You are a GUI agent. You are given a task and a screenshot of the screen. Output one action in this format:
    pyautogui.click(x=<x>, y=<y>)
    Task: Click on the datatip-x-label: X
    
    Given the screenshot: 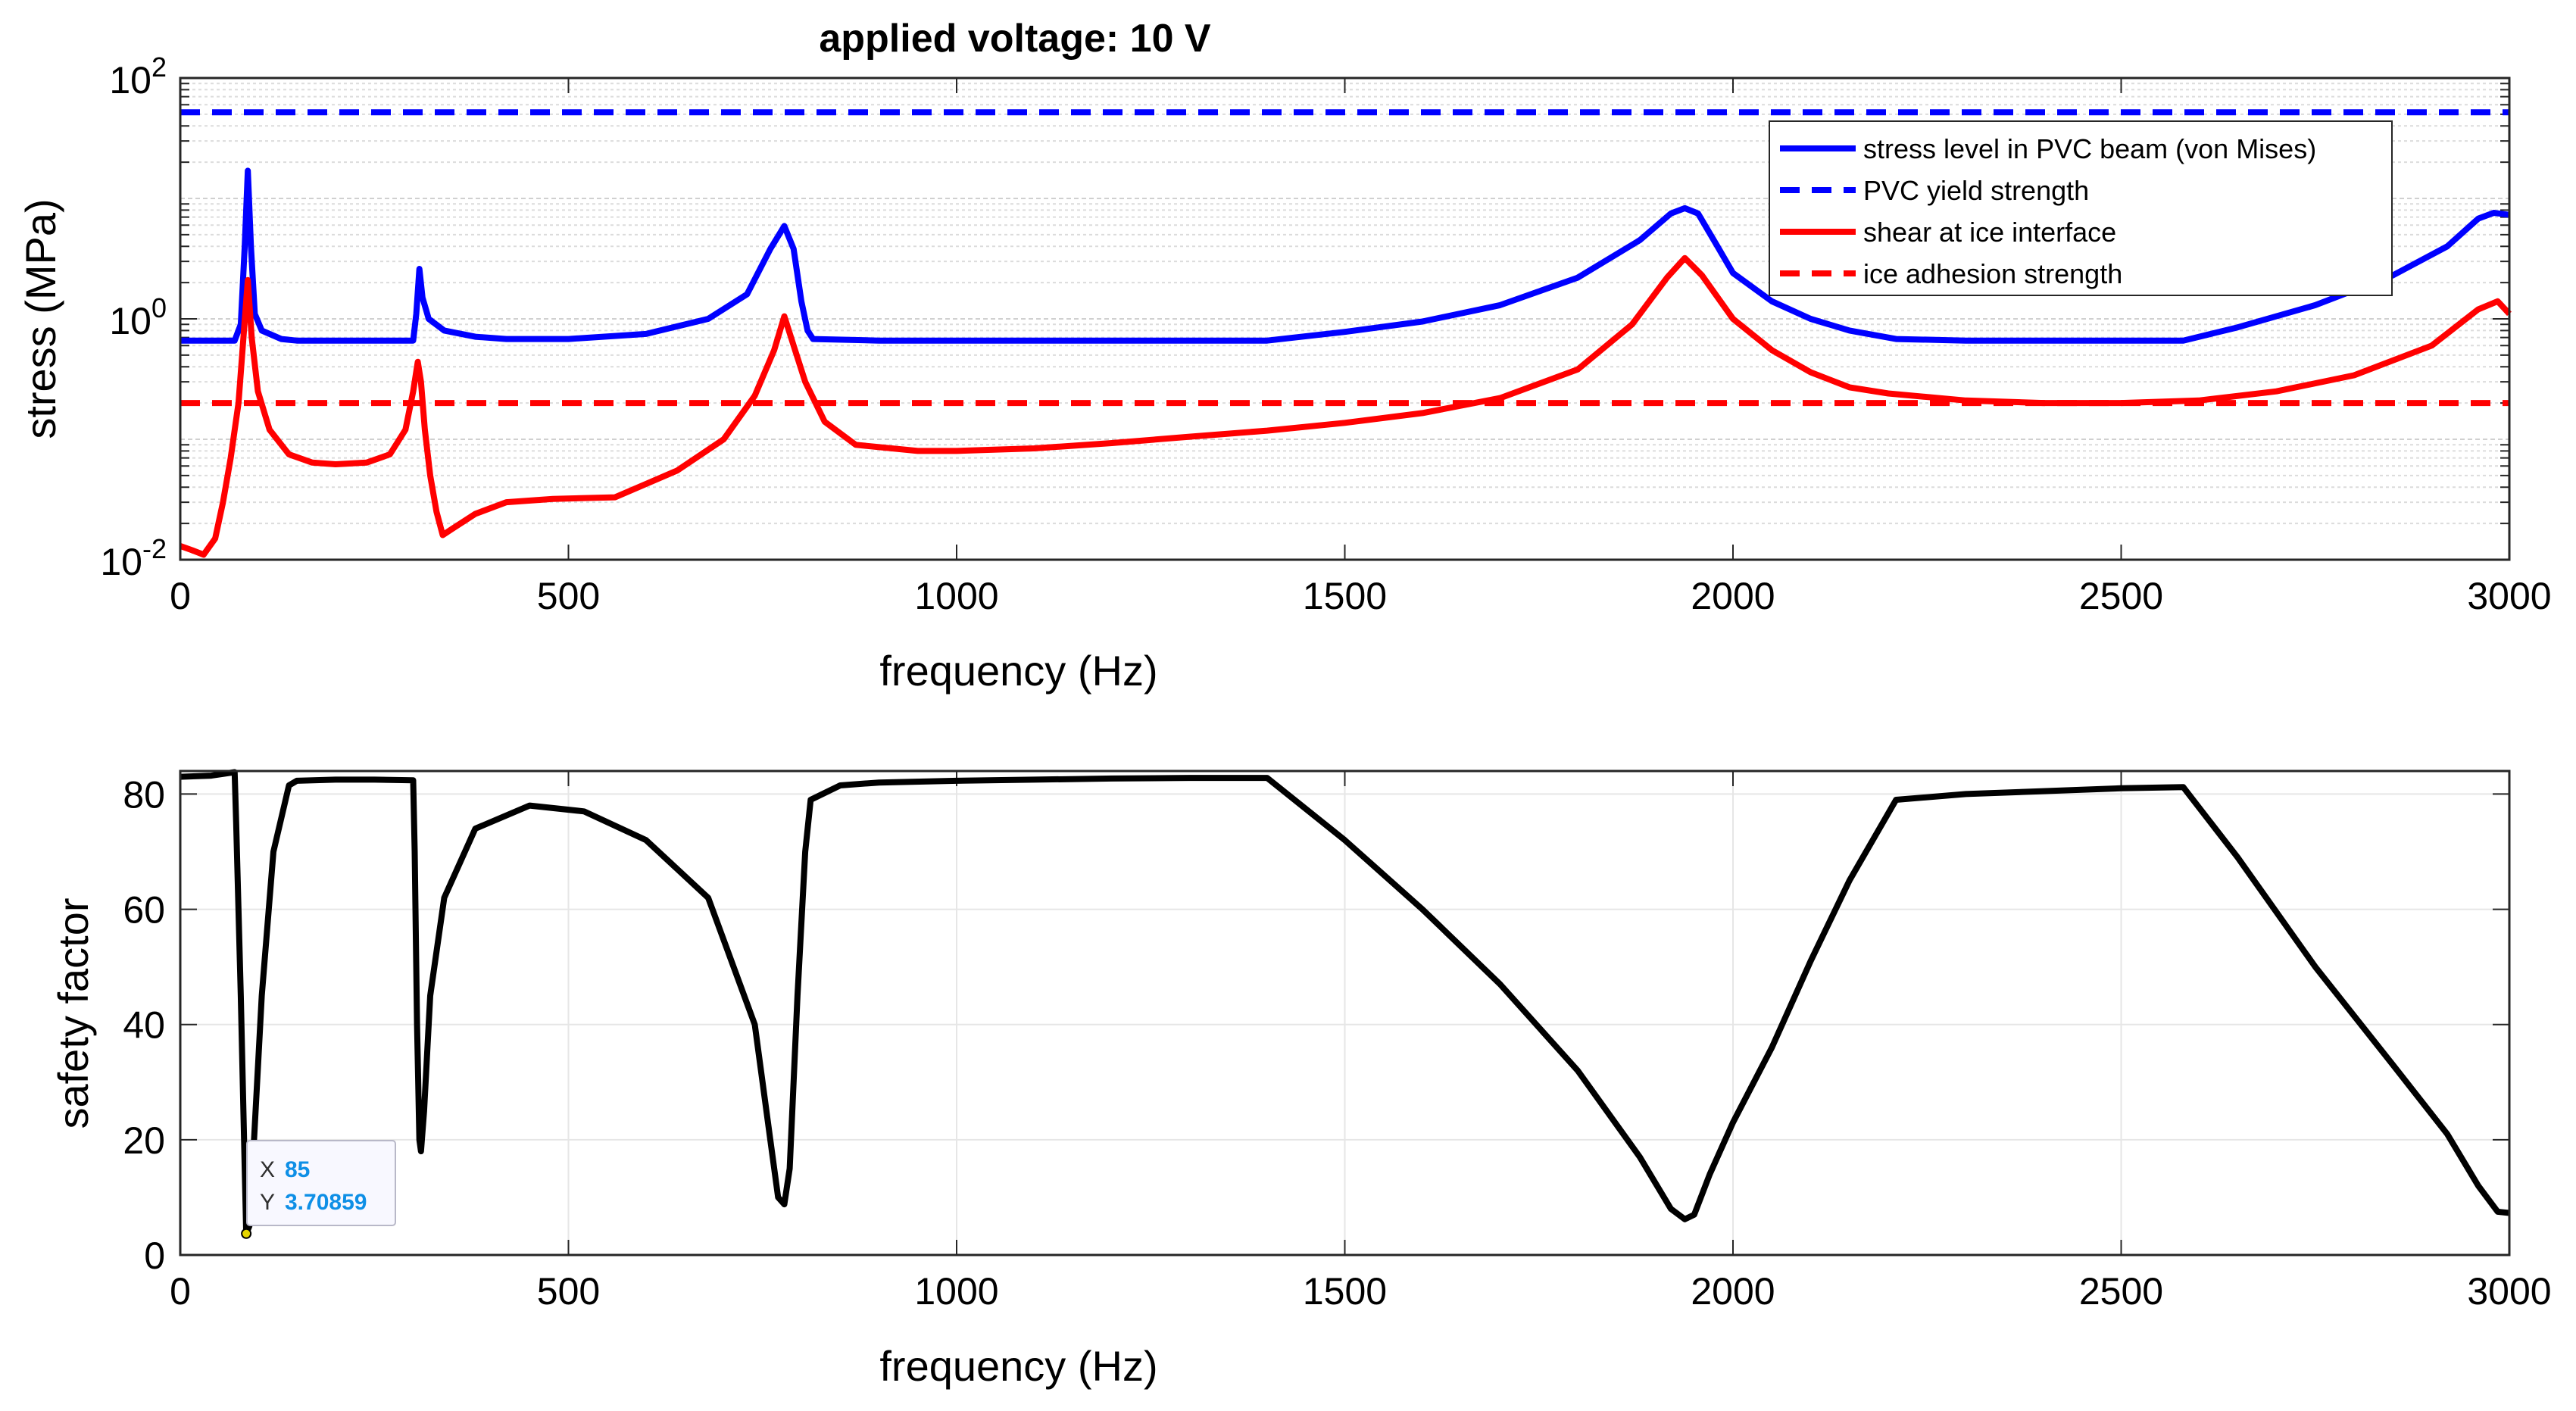 What is the action you would take?
    pyautogui.click(x=268, y=1169)
    